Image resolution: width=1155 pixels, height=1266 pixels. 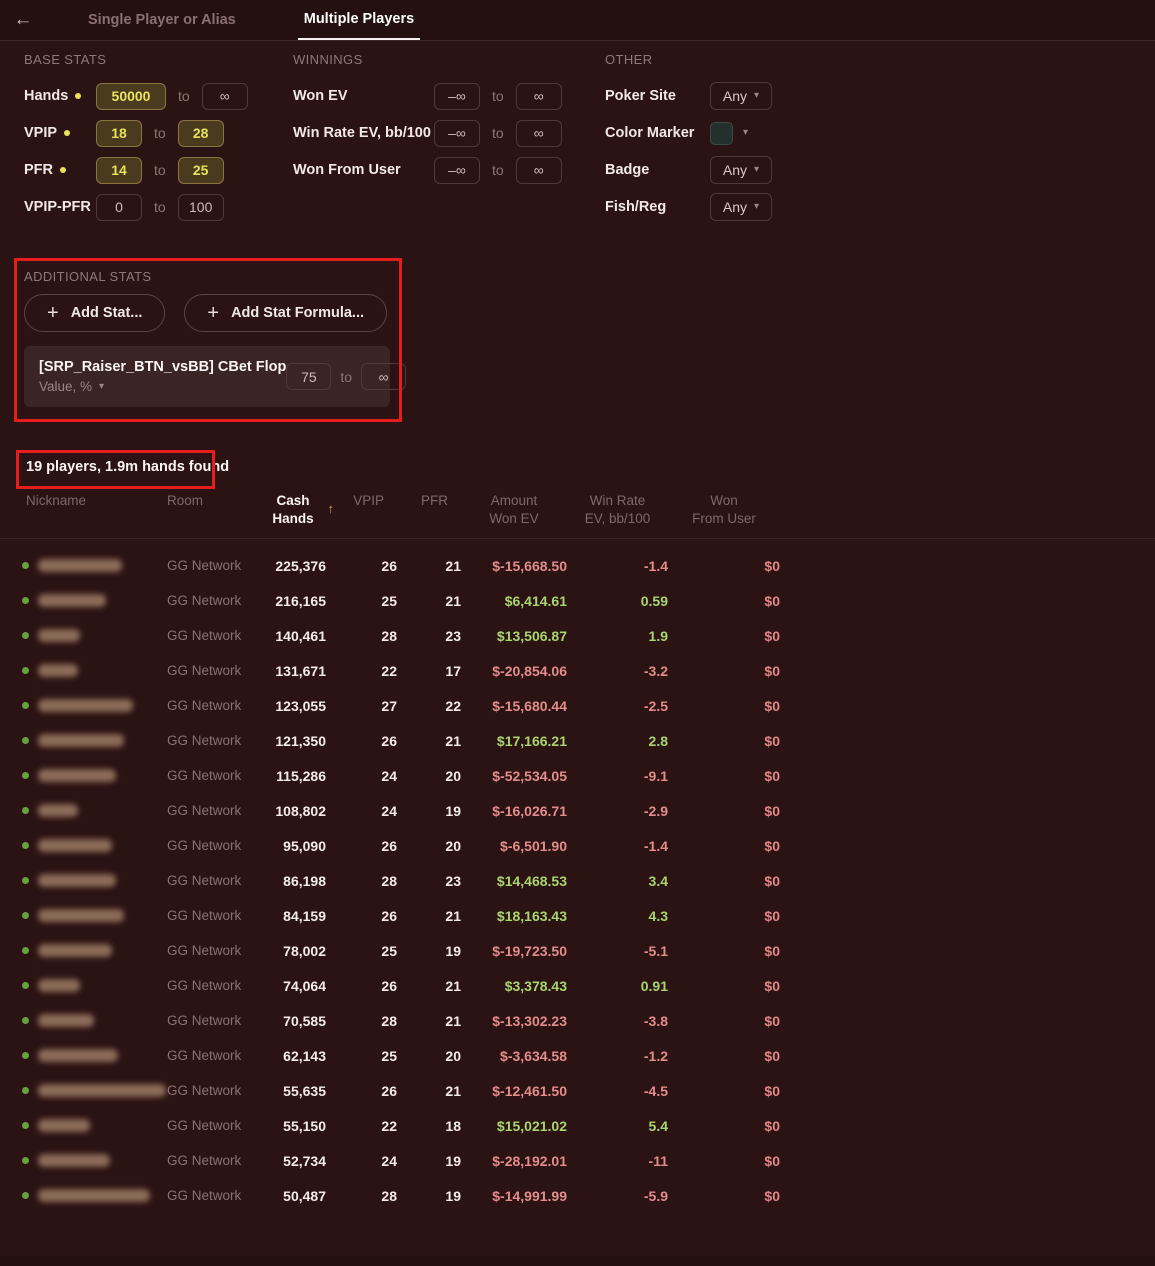 What do you see at coordinates (453, 810) in the screenshot?
I see `pfr-cell: 19` at bounding box center [453, 810].